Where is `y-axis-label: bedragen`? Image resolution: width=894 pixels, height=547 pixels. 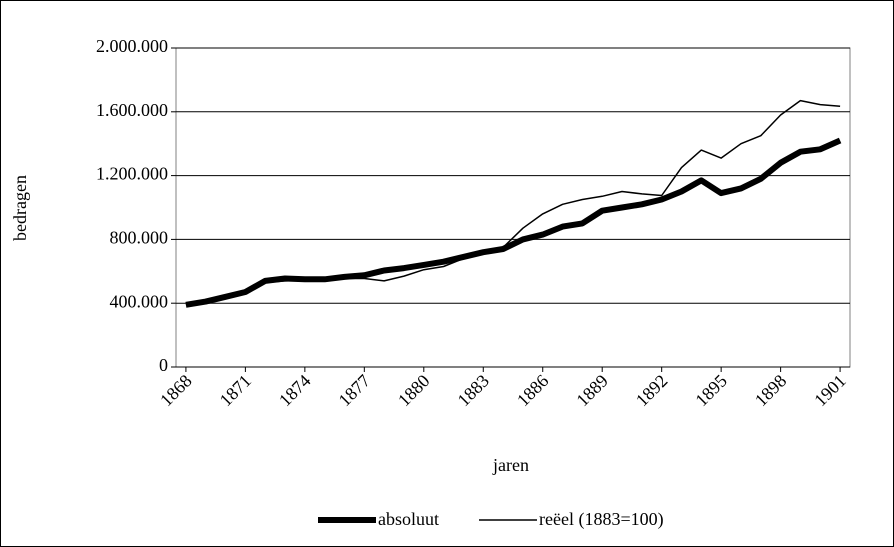
y-axis-label: bedragen is located at coordinates (20, 208).